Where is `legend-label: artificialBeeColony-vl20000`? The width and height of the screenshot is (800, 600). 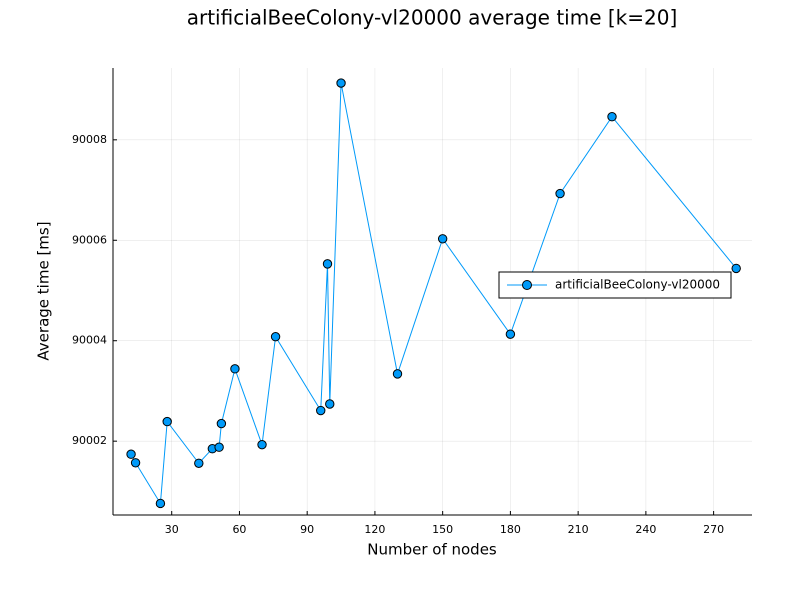
legend-label: artificialBeeColony-vl20000 is located at coordinates (637, 285).